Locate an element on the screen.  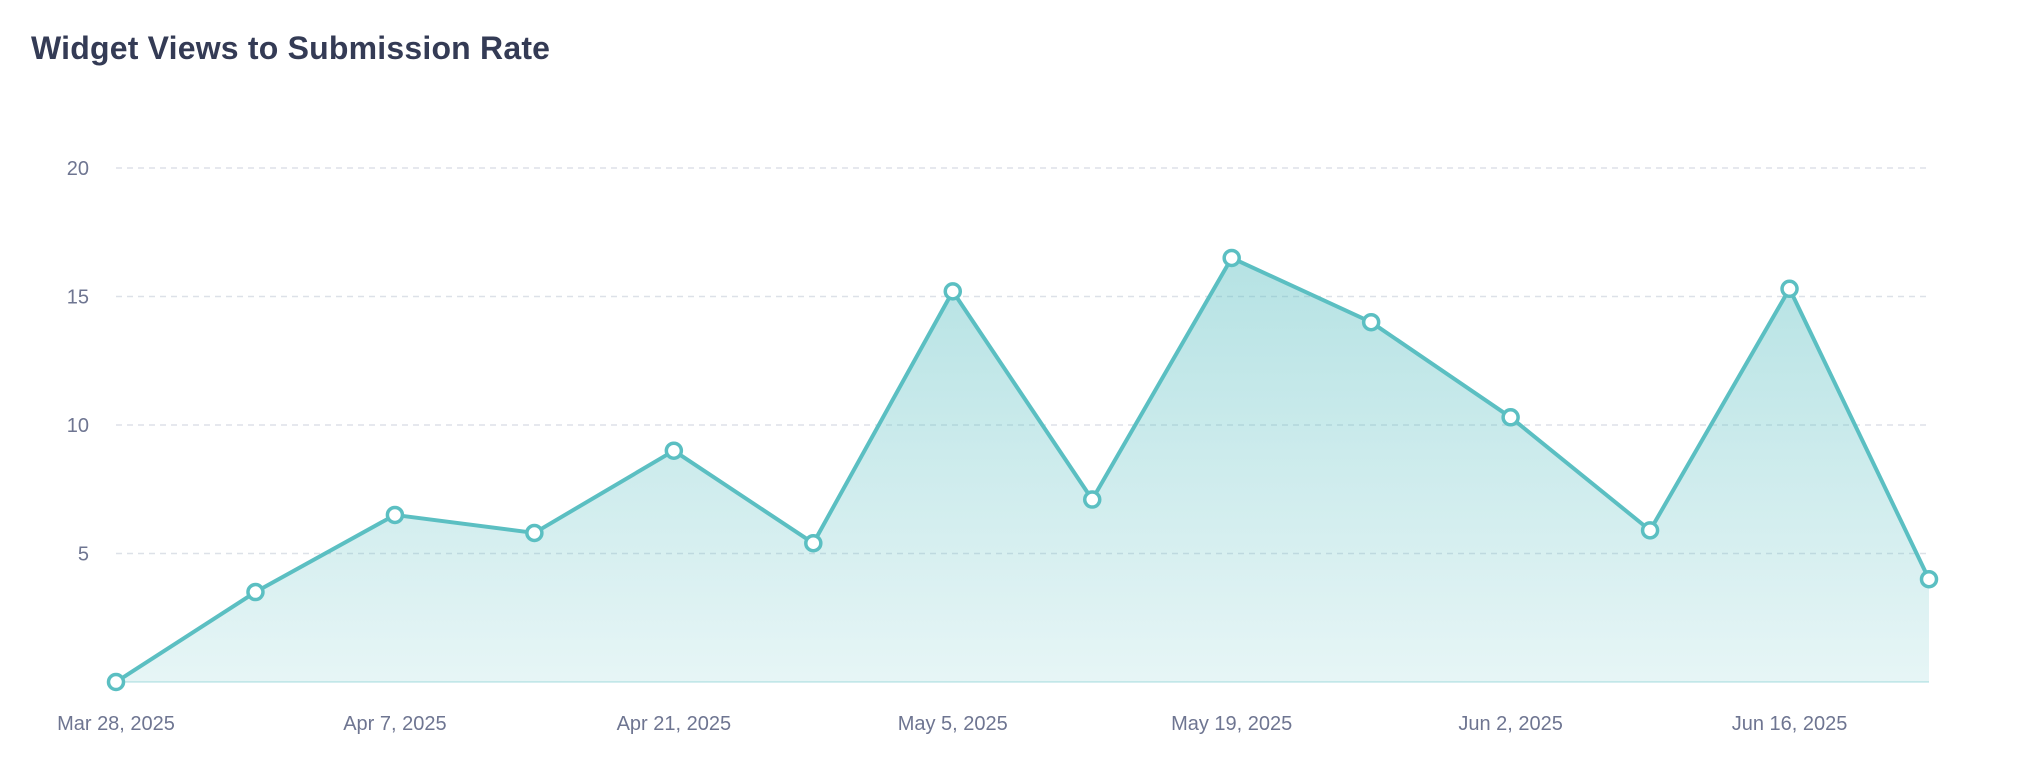
x-tick-label: May 19, 2025 is located at coordinates (1231, 724).